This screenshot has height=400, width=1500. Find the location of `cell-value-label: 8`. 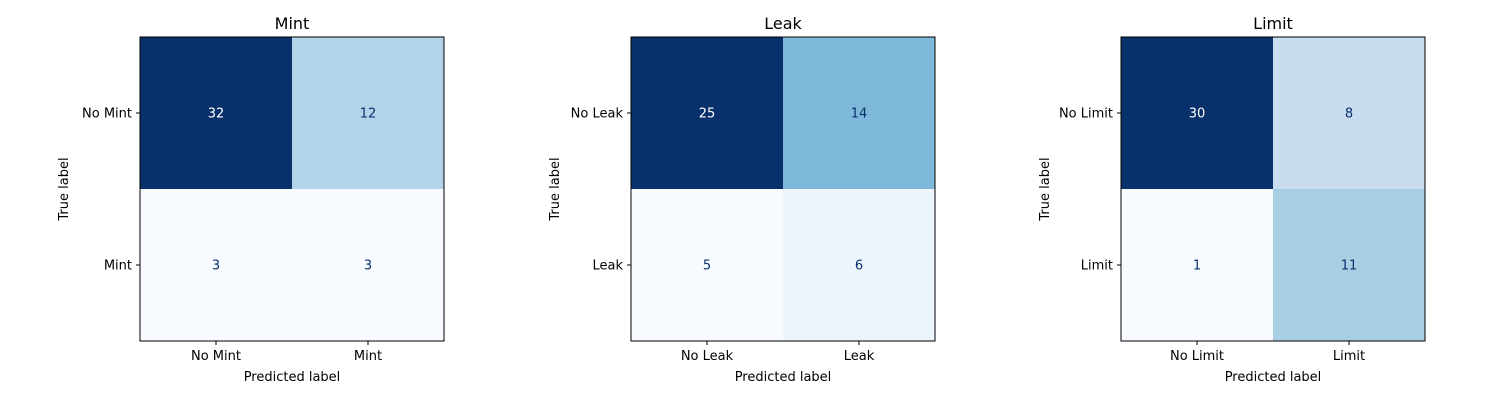

cell-value-label: 8 is located at coordinates (1349, 114).